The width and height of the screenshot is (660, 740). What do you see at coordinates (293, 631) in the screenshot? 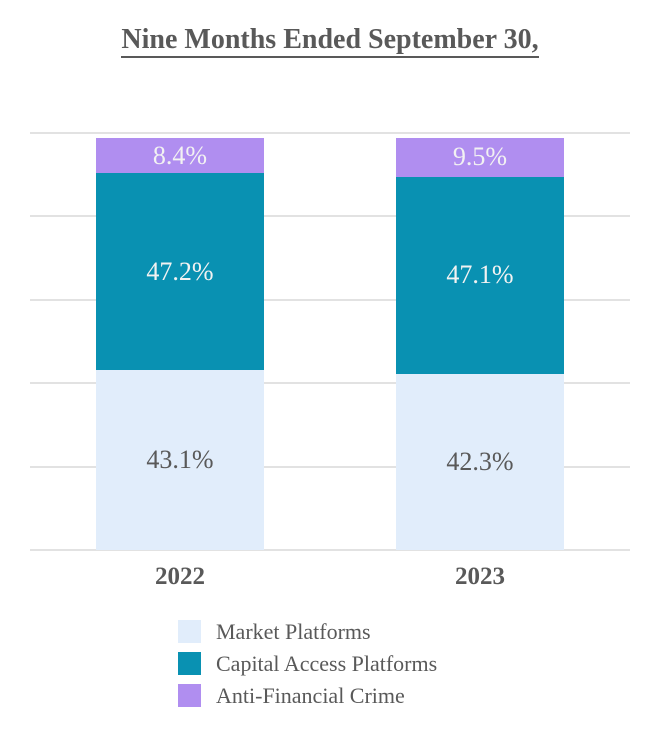
I see `legend-label-market-platforms: Market Platforms` at bounding box center [293, 631].